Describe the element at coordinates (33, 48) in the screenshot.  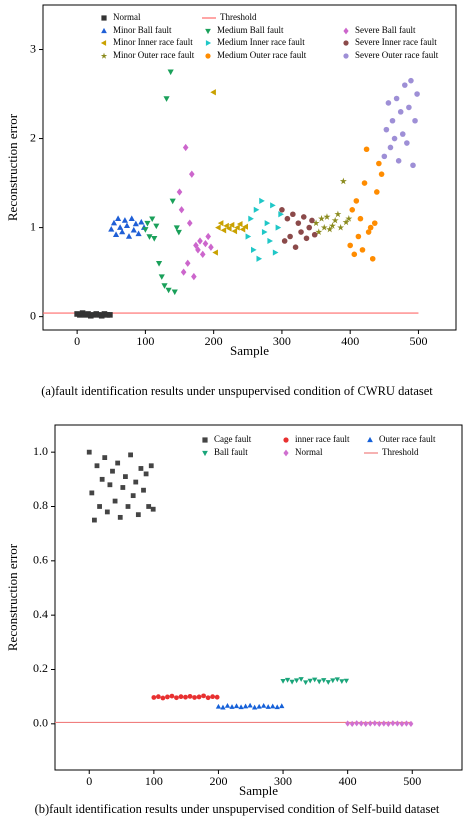
I see `y-tick-label: 3` at that location.